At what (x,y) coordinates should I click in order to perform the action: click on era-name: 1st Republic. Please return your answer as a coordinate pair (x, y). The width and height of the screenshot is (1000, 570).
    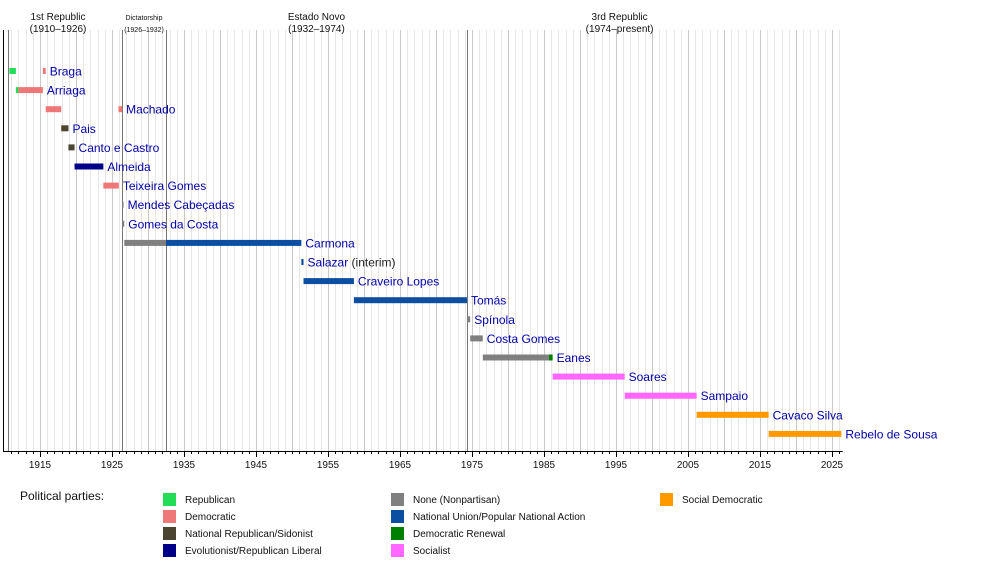
    Looking at the image, I should click on (57, 17).